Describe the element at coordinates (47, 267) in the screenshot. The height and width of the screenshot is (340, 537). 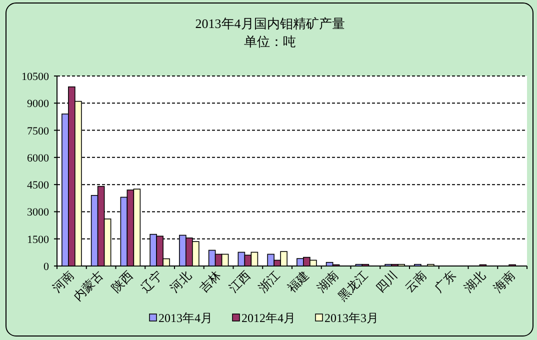
I see `y-tick-label: 0` at that location.